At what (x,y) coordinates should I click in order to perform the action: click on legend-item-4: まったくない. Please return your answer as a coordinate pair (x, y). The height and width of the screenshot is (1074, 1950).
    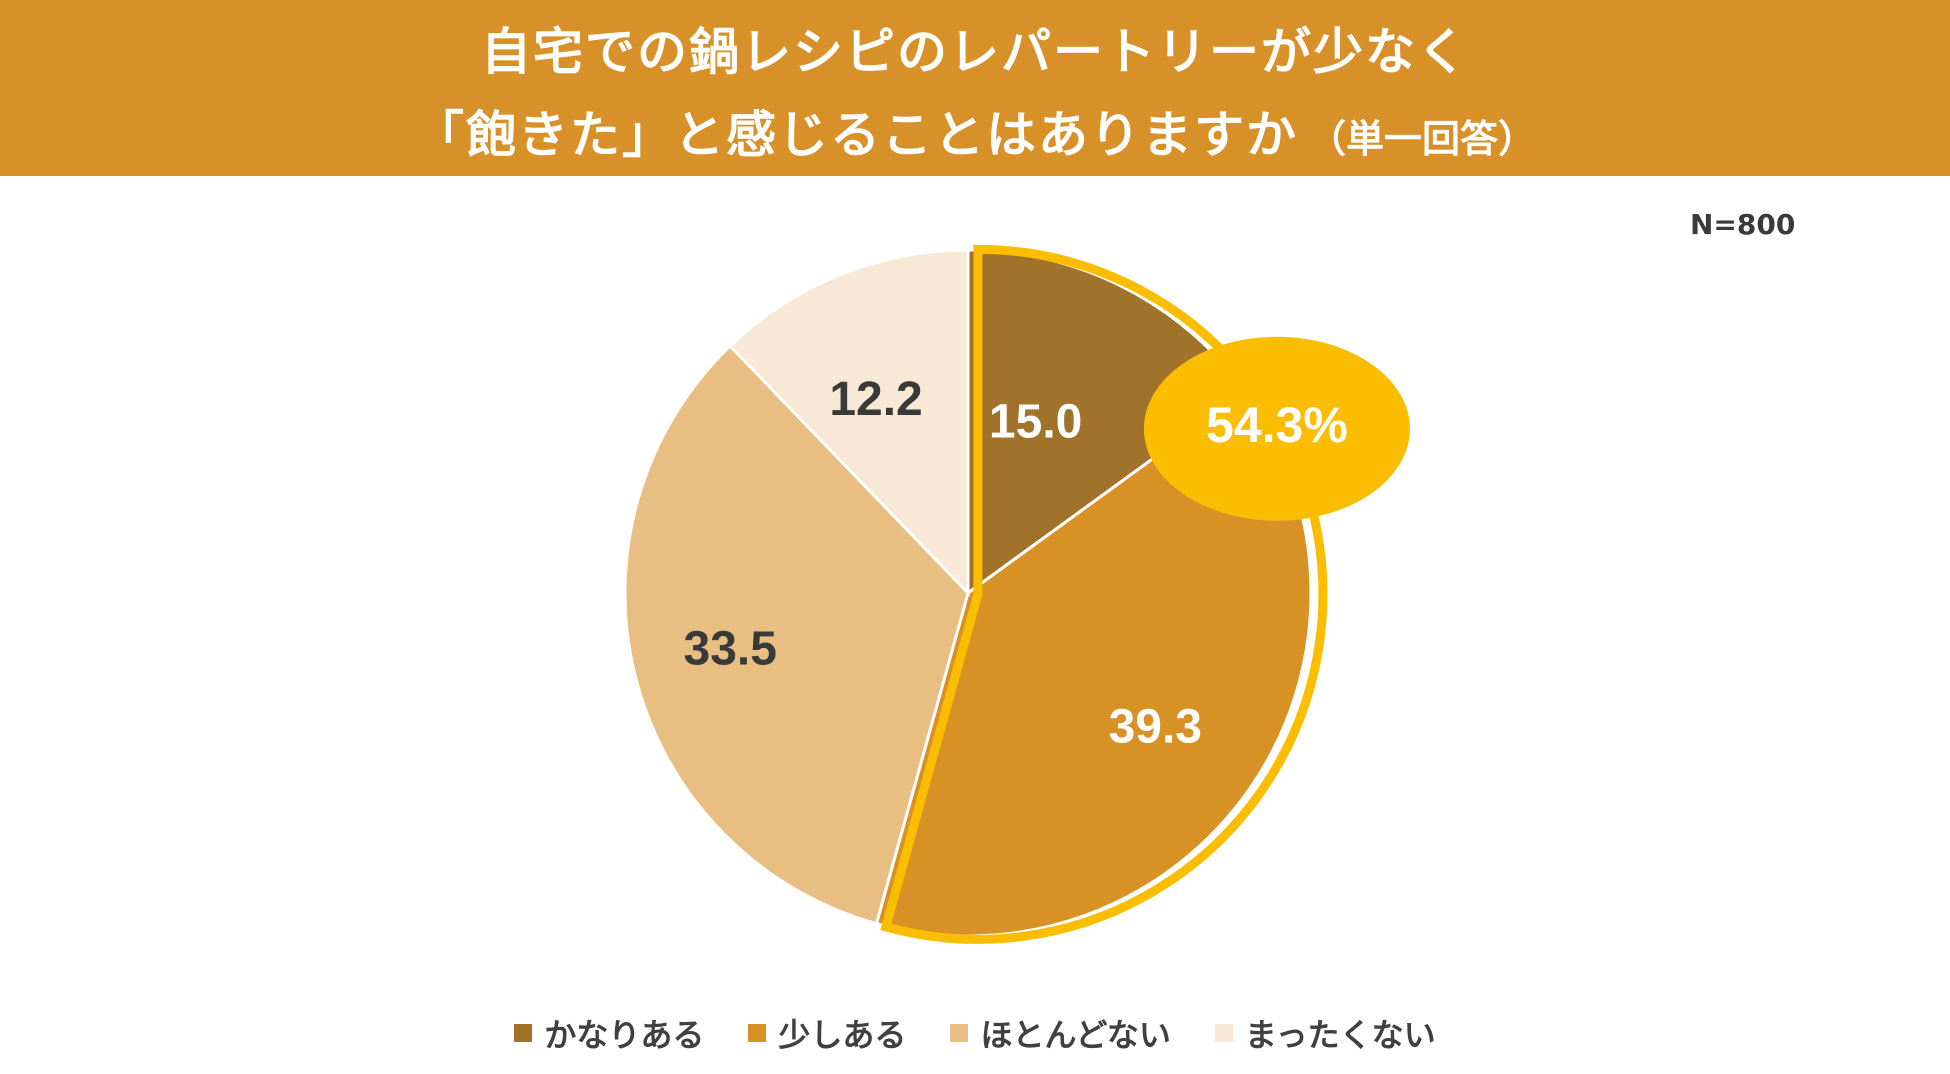
    Looking at the image, I should click on (1325, 1033).